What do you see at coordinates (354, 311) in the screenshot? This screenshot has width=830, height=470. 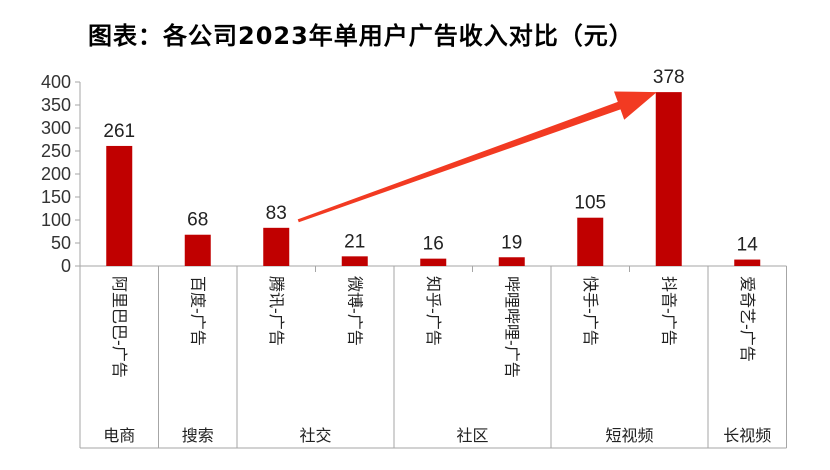 I see `category-label: 微博-广告` at bounding box center [354, 311].